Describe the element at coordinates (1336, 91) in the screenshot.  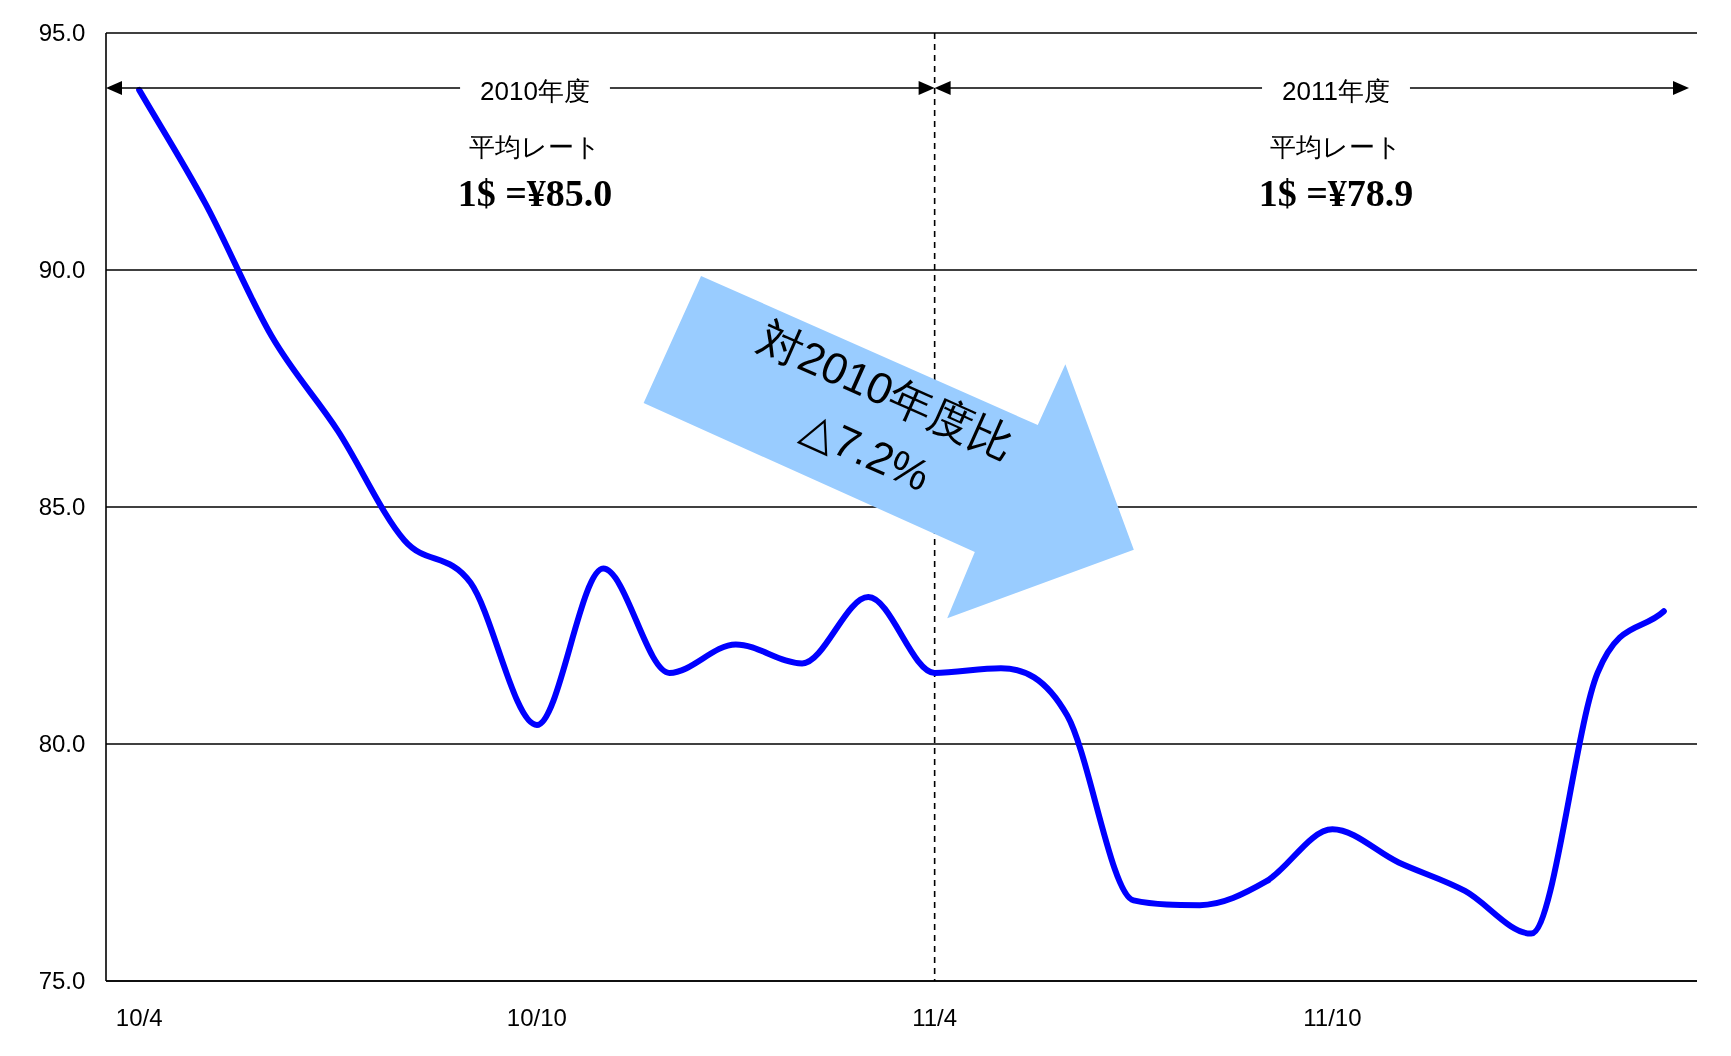
I see `annotation: 2011年度` at that location.